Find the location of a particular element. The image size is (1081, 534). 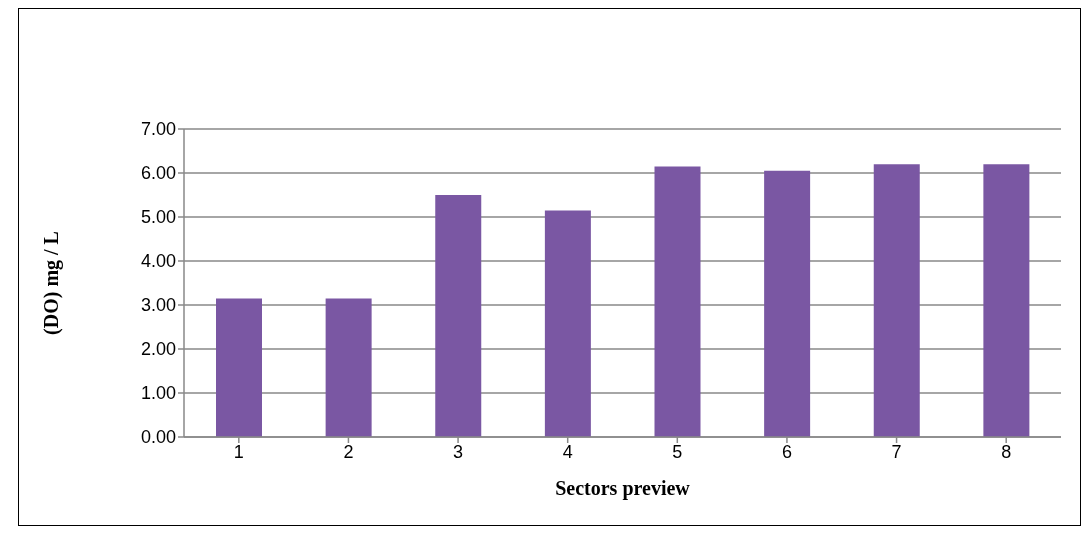

y-tick-label: 0.00 is located at coordinates (158, 437).